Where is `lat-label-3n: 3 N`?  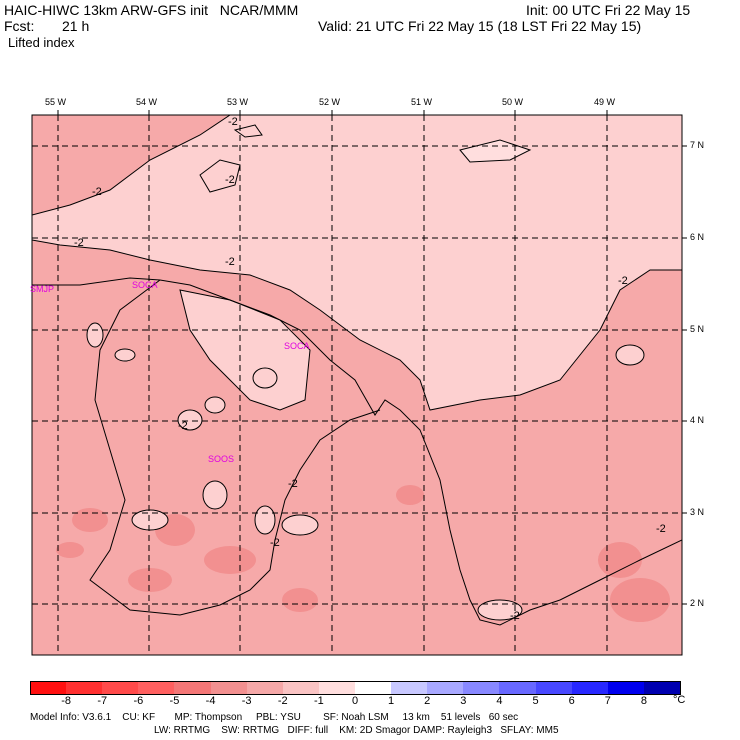
lat-label-3n: 3 N is located at coordinates (697, 512).